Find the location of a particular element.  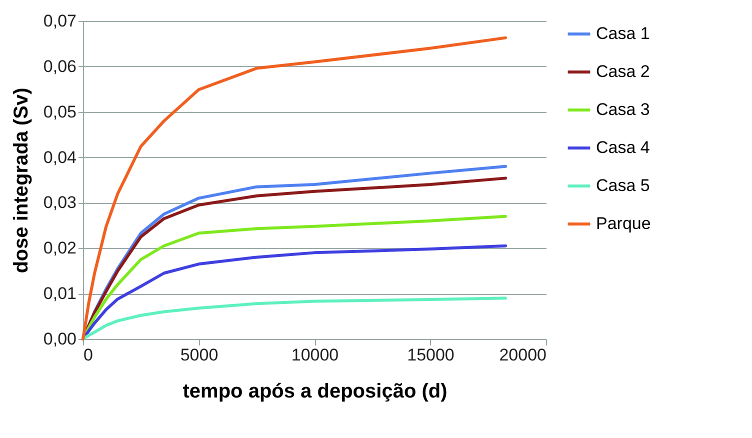

y-tick-label: 0,05 is located at coordinates (59, 112).